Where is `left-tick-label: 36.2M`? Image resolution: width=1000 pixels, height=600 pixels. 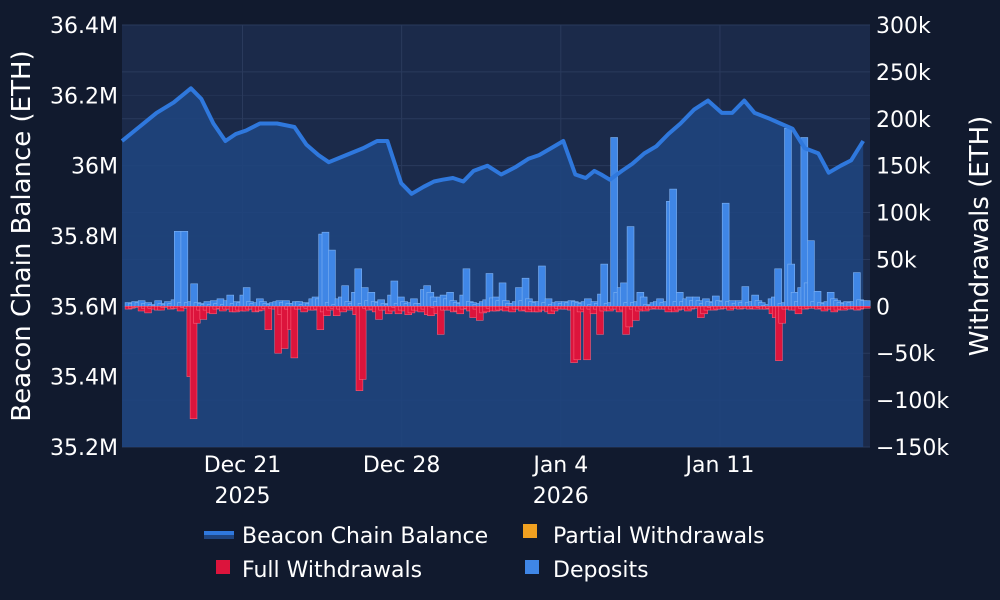
left-tick-label: 36.2M is located at coordinates (84, 96).